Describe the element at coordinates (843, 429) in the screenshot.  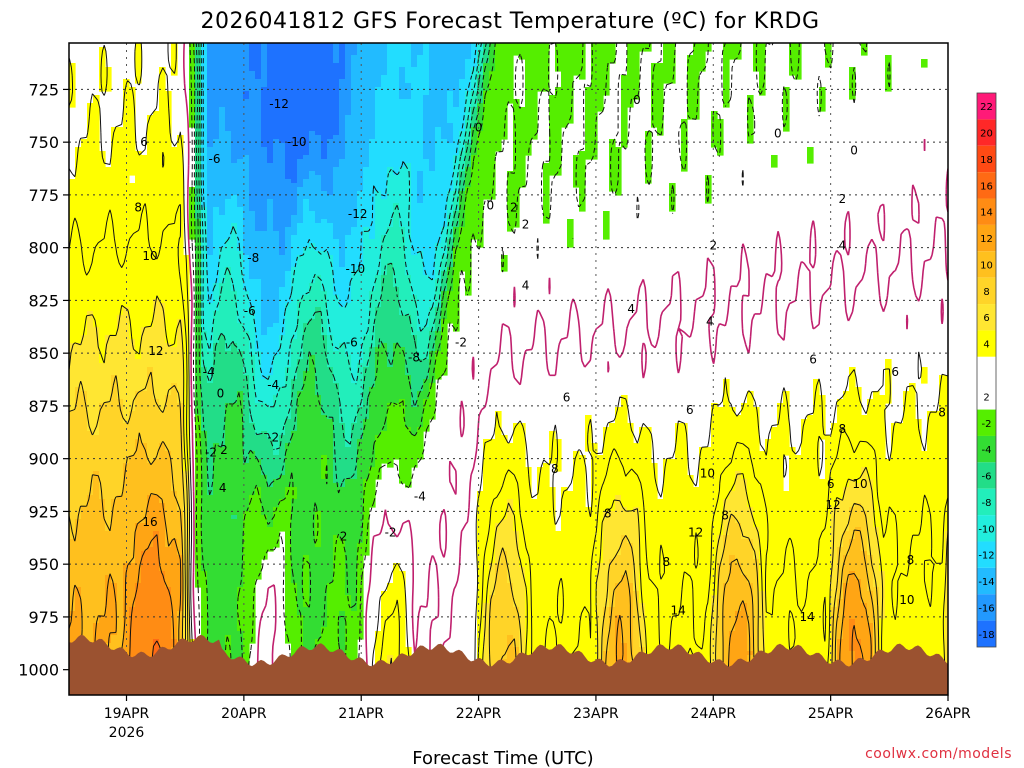
I see `contour-label: 8` at that location.